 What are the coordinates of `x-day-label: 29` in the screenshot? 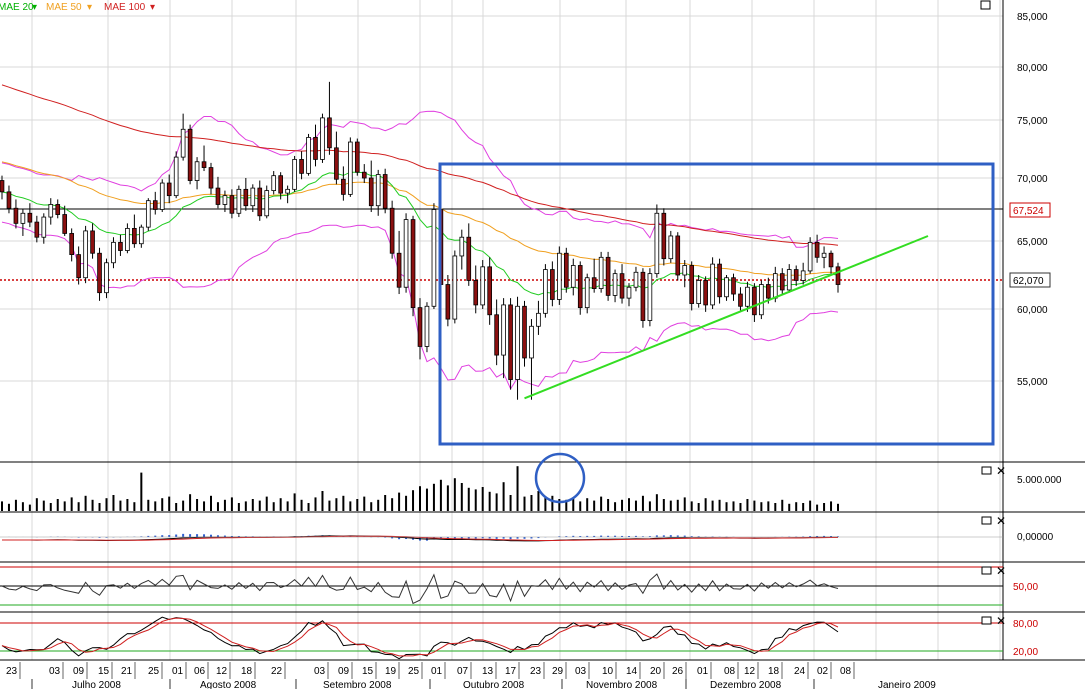 It's located at (558, 671).